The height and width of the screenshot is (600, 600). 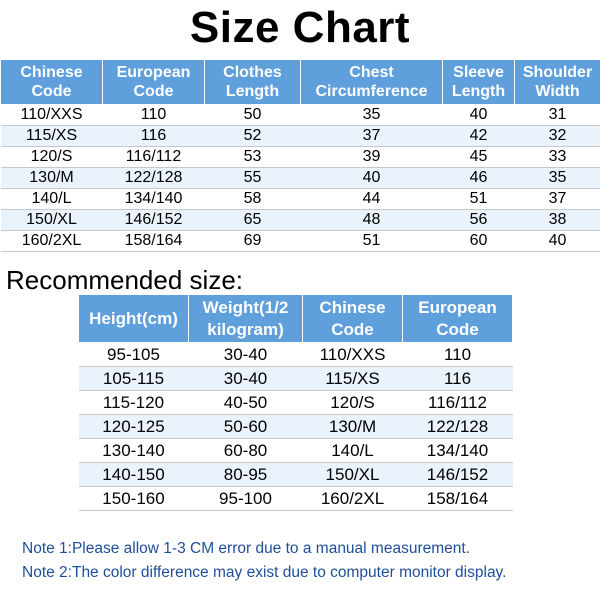 What do you see at coordinates (252, 178) in the screenshot?
I see `table-cell: 55` at bounding box center [252, 178].